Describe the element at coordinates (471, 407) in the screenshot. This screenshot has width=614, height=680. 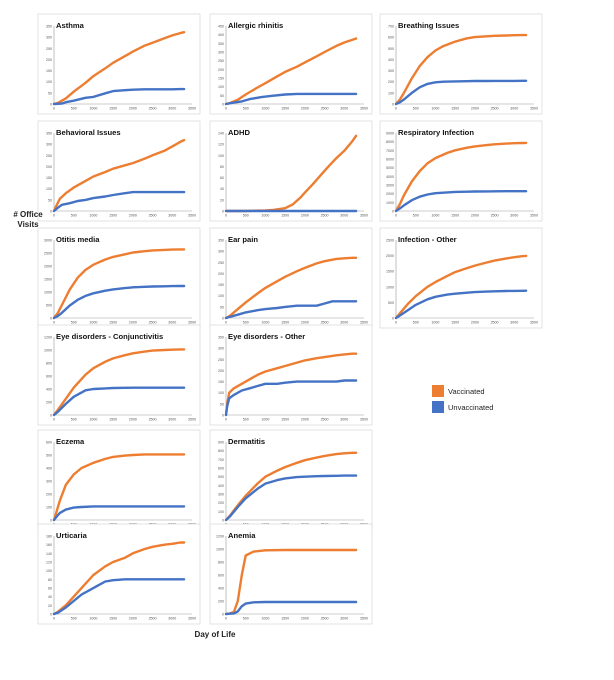
I see `legend-label-unvaccinated: Unvaccinated` at that location.